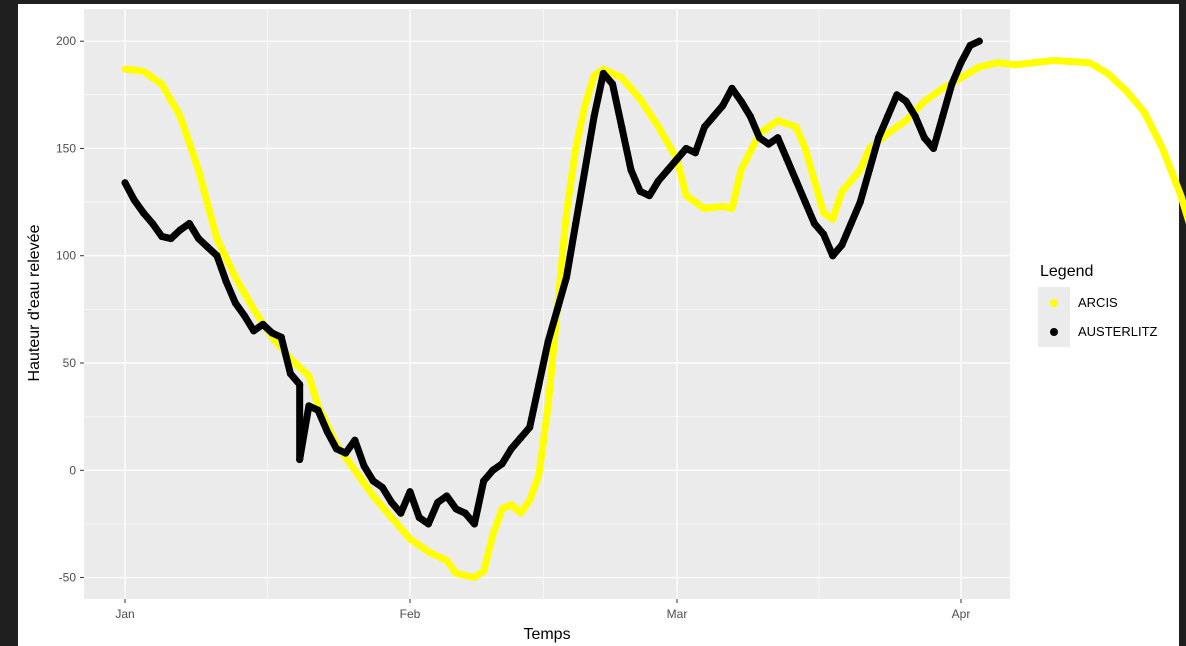  Describe the element at coordinates (542, 610) in the screenshot. I see `x-axis: Jan Feb Mar Apr` at that location.